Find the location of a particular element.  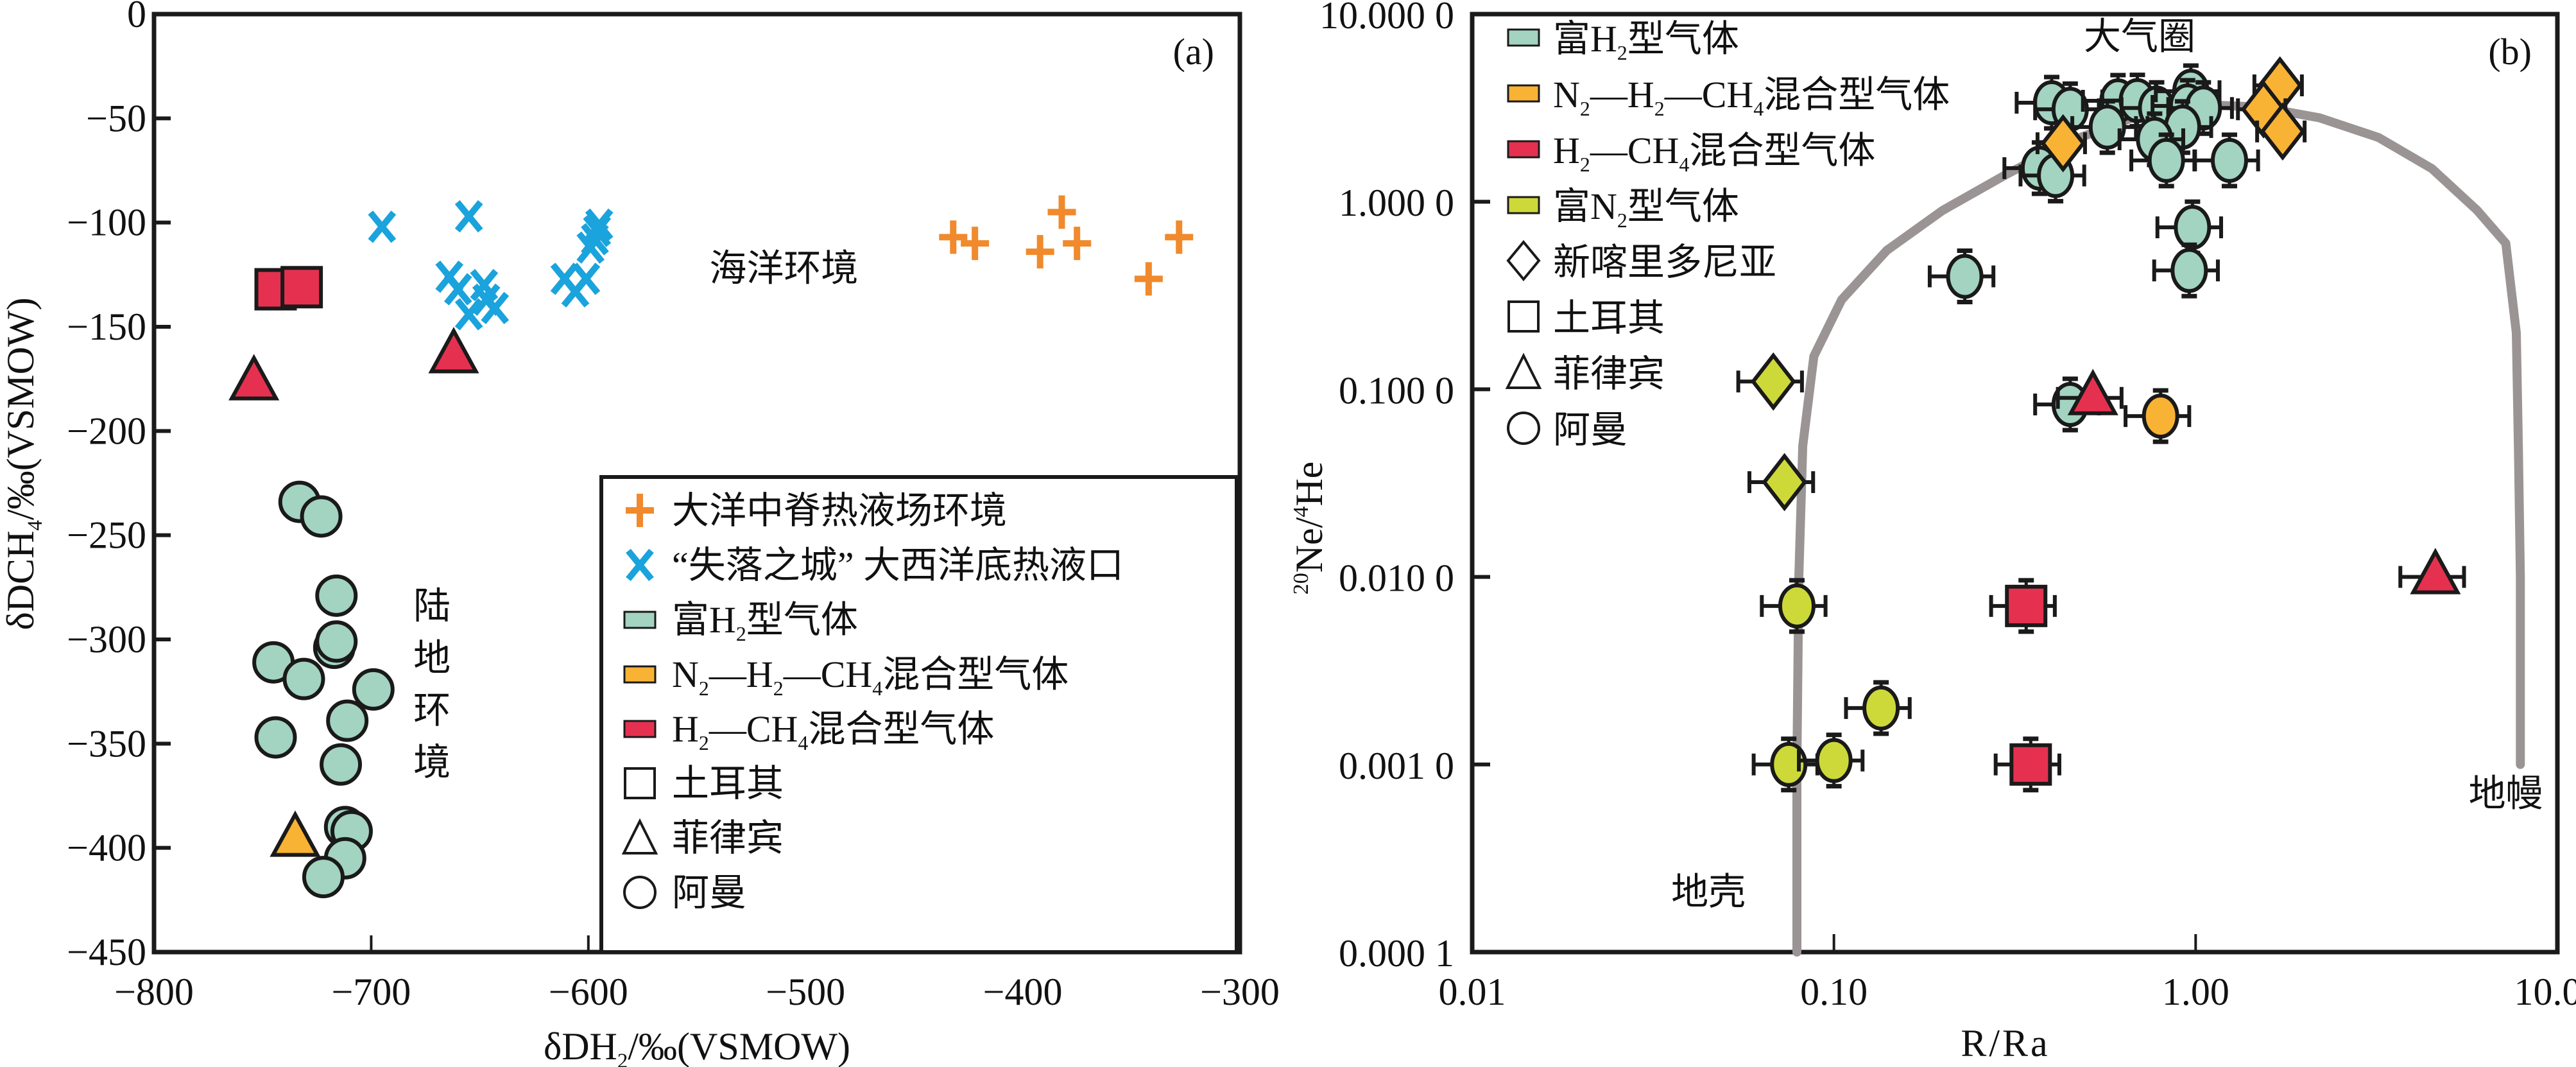

y-tick-label: −100 is located at coordinates (106, 223).